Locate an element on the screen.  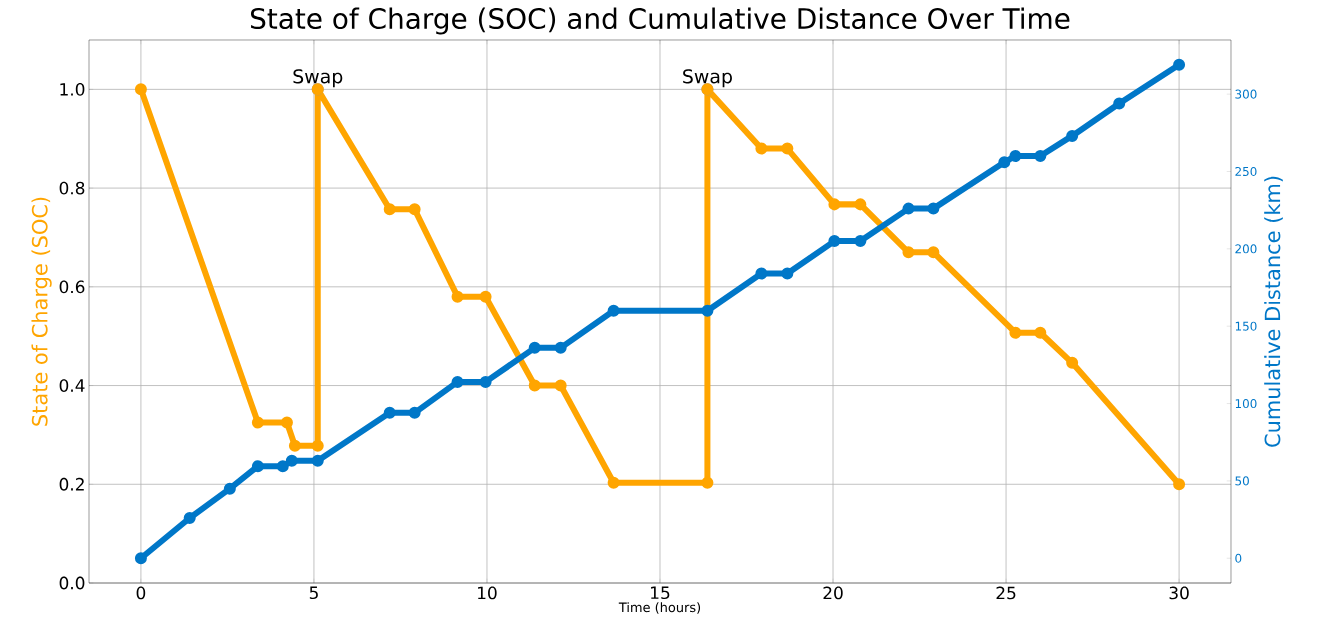
x-axis-title: Time (hours) is located at coordinates (659, 608).